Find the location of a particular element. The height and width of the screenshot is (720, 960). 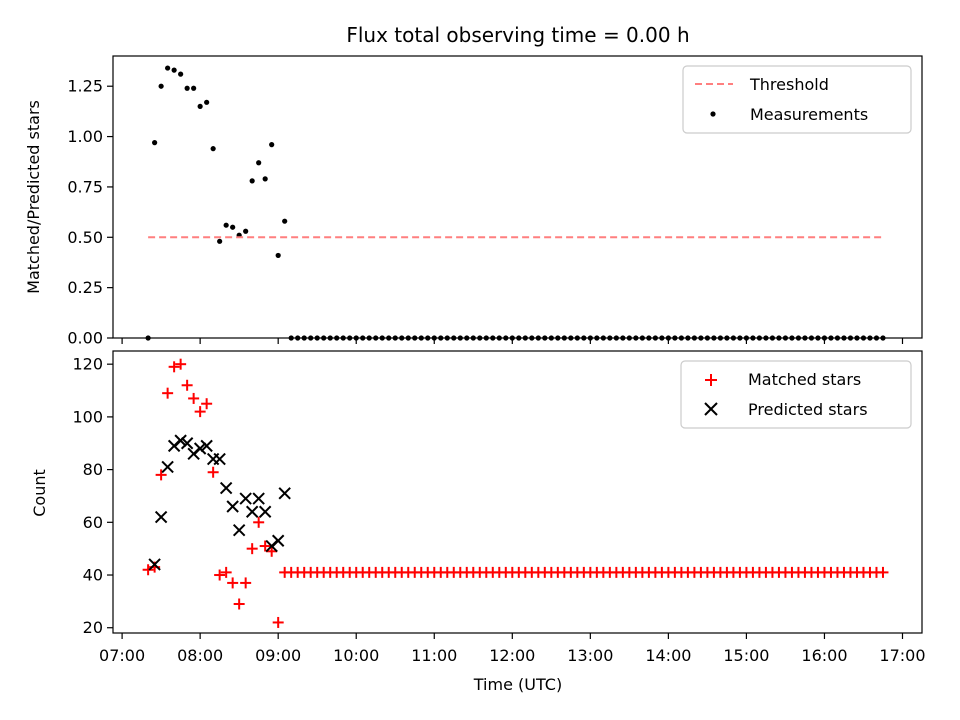

bottom-y-ticks: 20 40 60 80 100 120 is located at coordinates (92, 496).